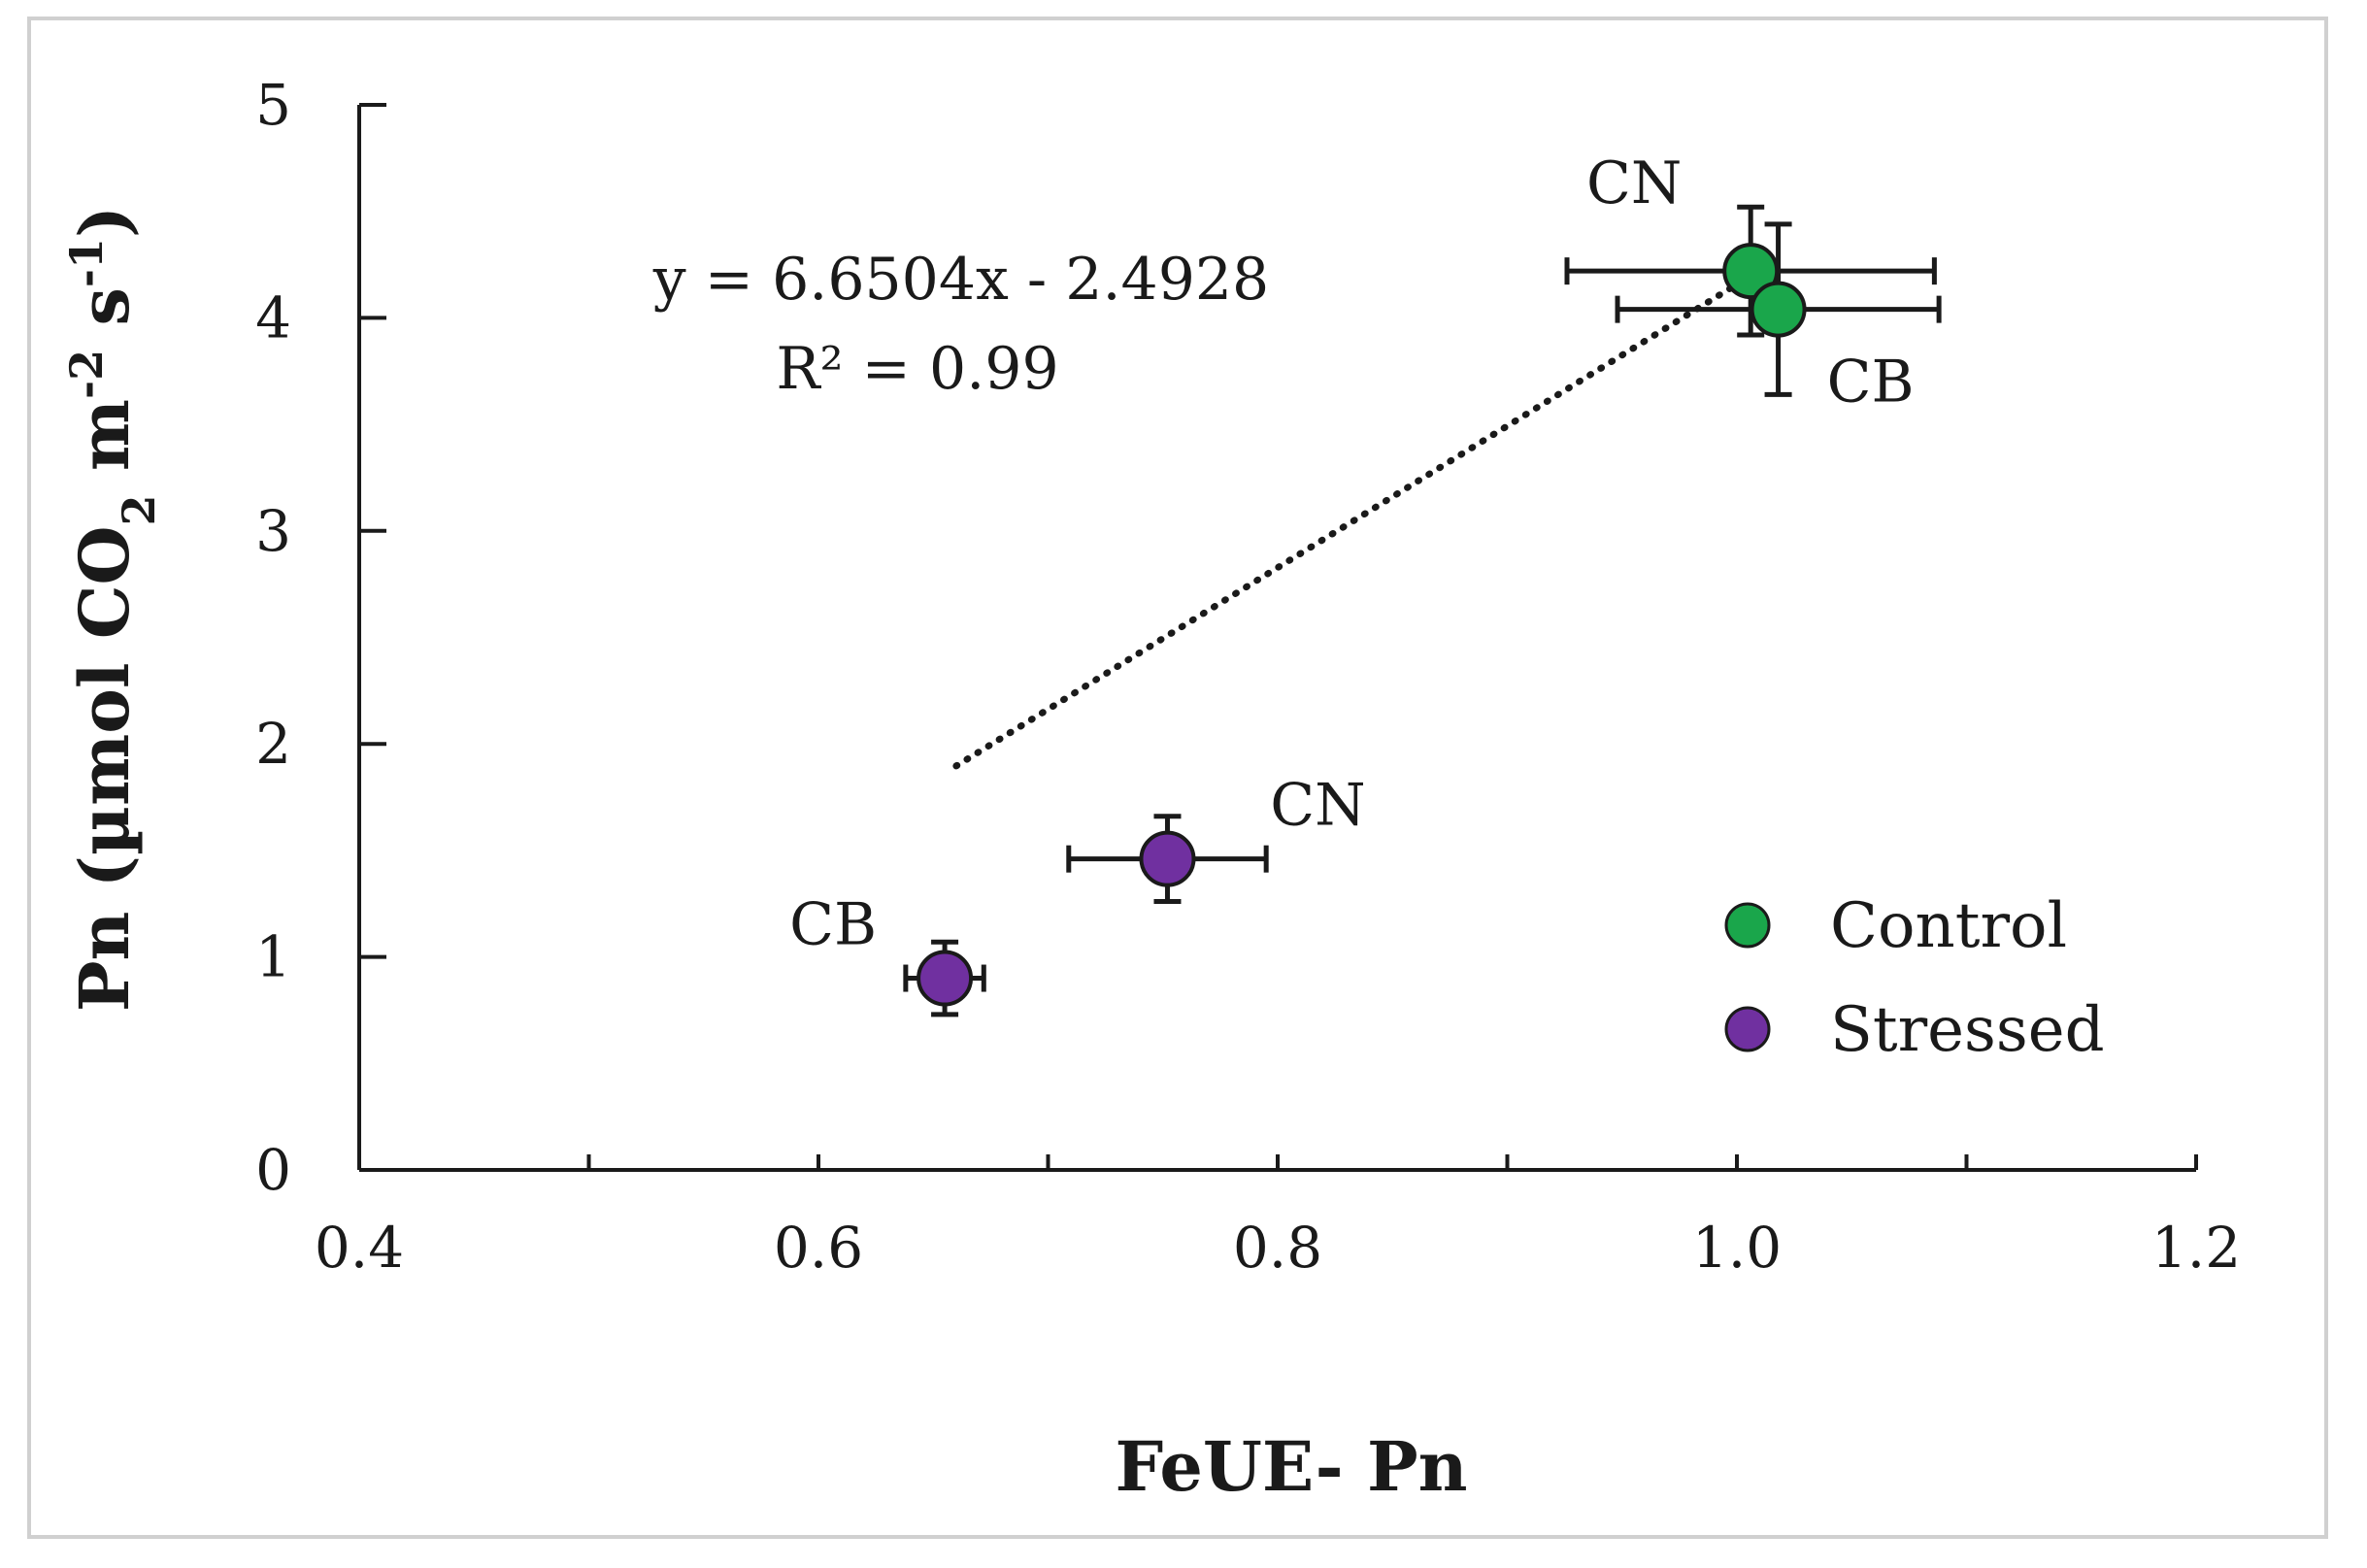 This screenshot has width=2367, height=1568. I want to click on x-tick-label-4: 1.2, so click(2196, 1248).